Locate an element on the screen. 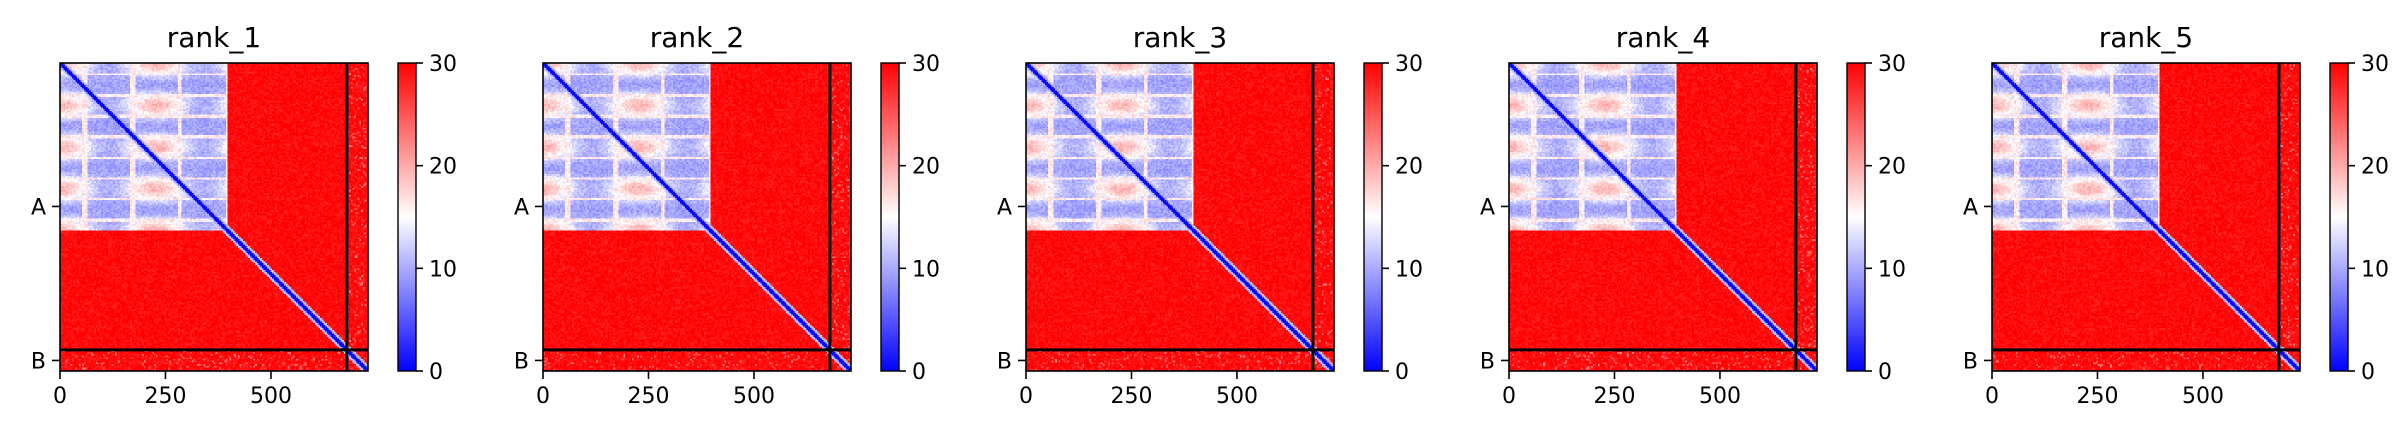  panel-title: rank_3 is located at coordinates (1180, 37).